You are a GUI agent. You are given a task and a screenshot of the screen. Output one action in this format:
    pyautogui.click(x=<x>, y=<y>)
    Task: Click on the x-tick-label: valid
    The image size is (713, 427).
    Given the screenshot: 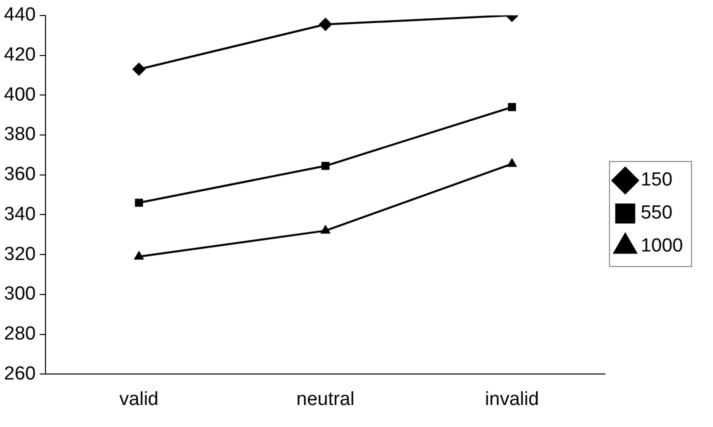 What is the action you would take?
    pyautogui.click(x=138, y=399)
    